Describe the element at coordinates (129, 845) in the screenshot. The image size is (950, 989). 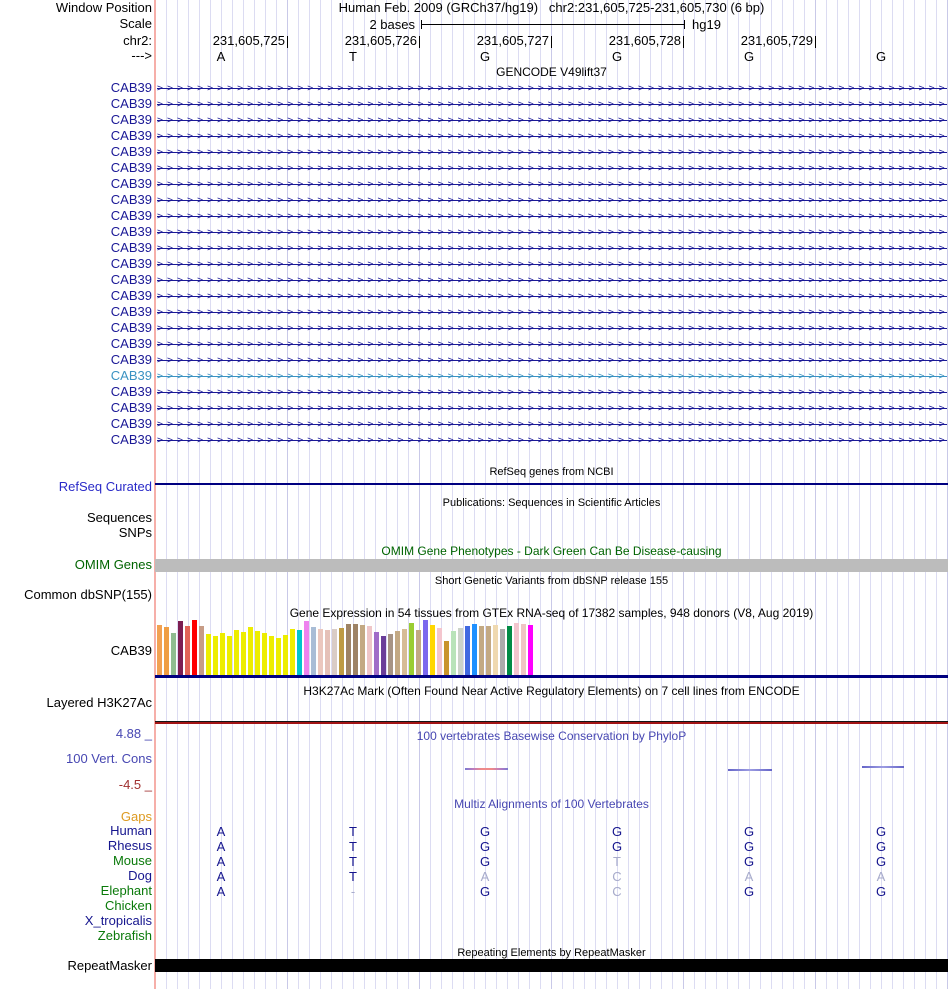
I see `label-species-rhesus: Rhesus` at that location.